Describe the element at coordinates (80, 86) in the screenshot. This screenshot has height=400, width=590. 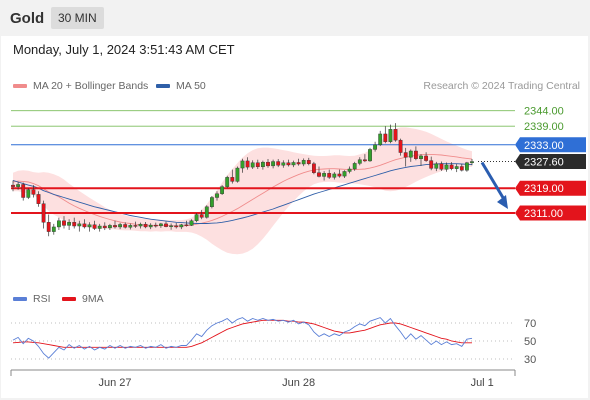
I see `legend-bb: MA 20 + Bollinger Bands` at that location.